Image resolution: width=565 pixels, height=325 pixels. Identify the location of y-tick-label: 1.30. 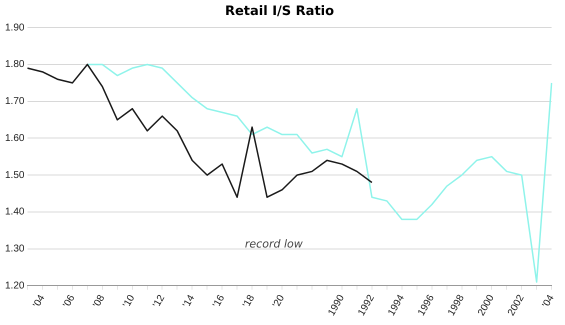
(14, 249).